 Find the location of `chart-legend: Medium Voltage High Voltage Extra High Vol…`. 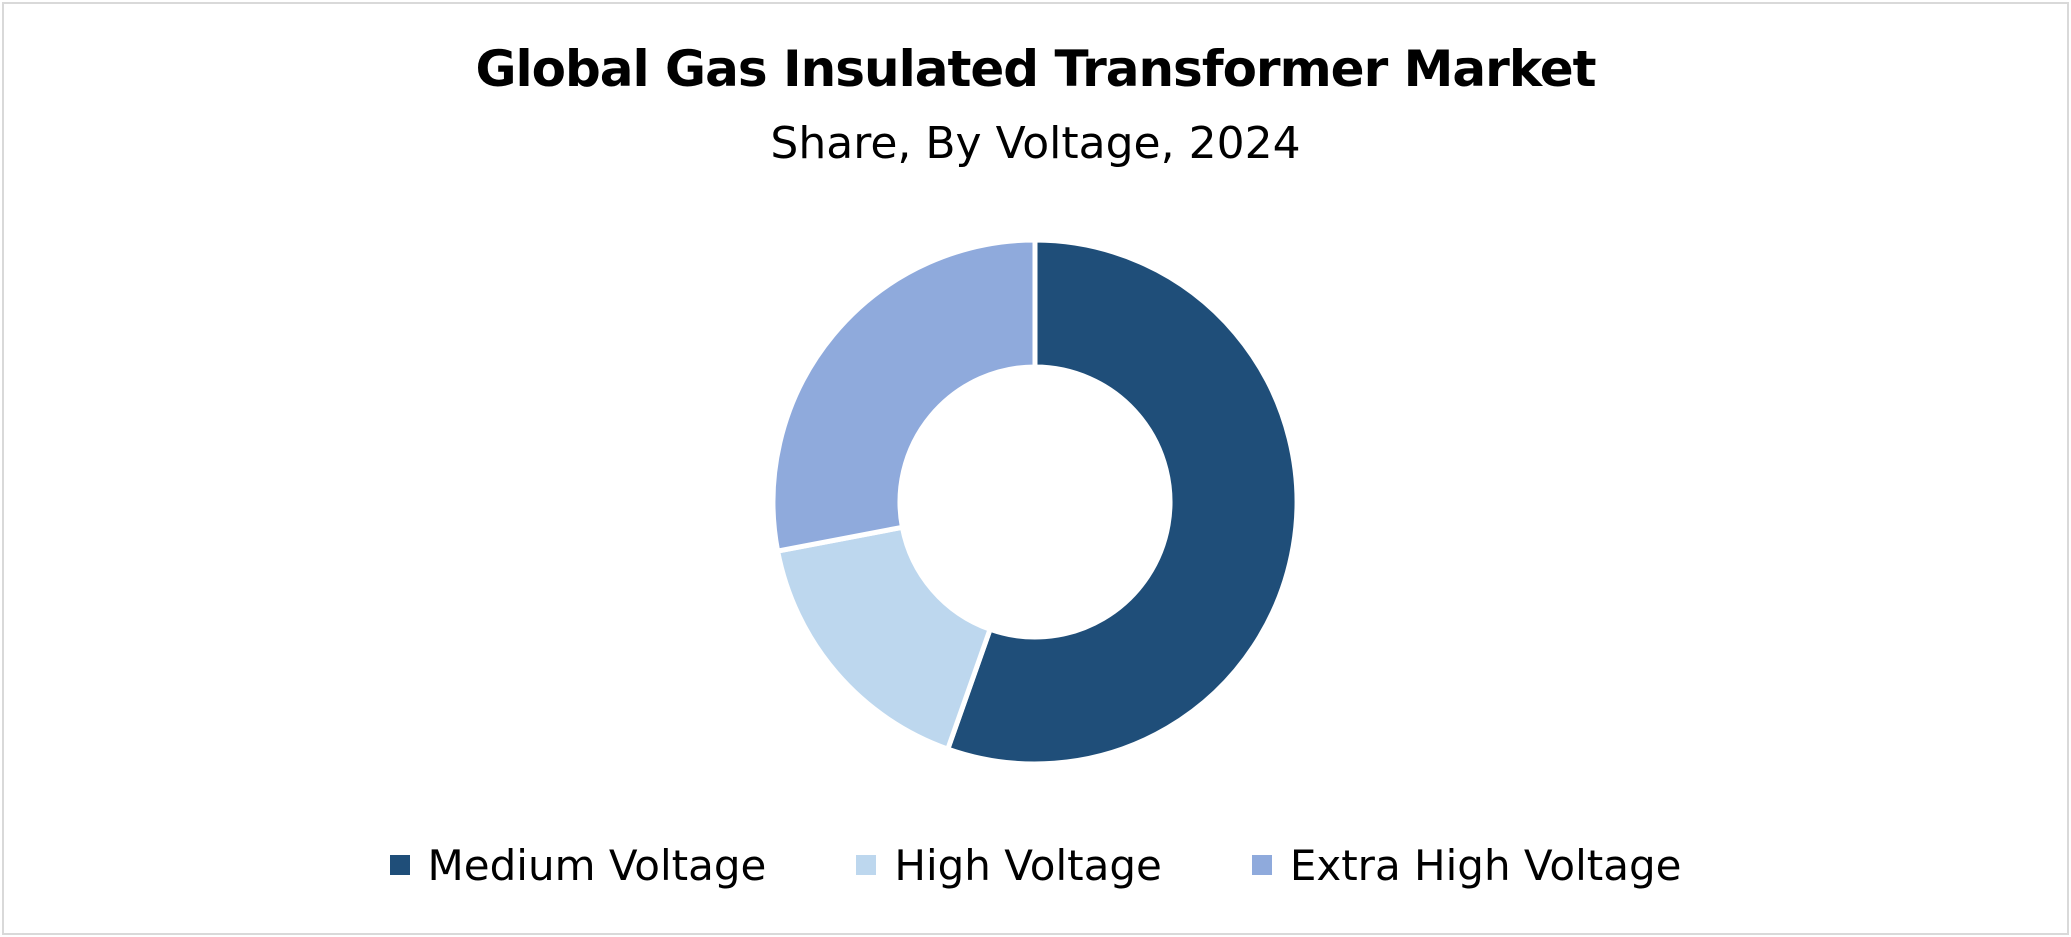

chart-legend: Medium Voltage High Voltage Extra High Vol… is located at coordinates (1035, 865).